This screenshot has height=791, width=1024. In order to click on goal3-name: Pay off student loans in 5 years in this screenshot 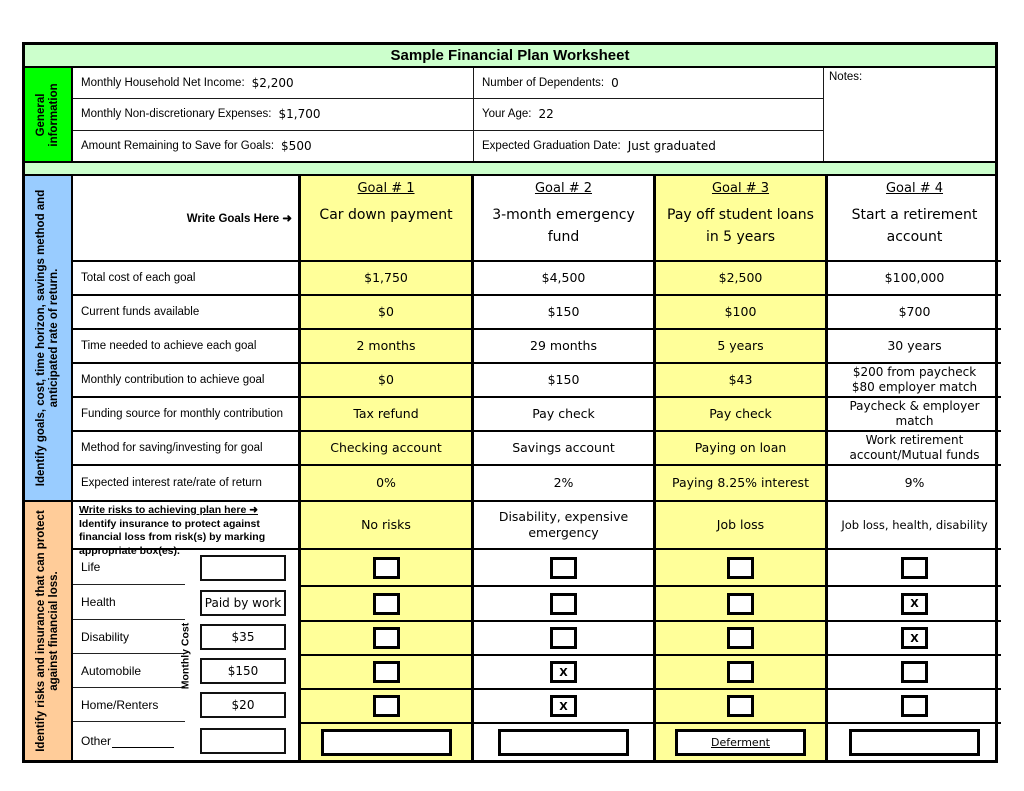, I will do `click(740, 226)`.